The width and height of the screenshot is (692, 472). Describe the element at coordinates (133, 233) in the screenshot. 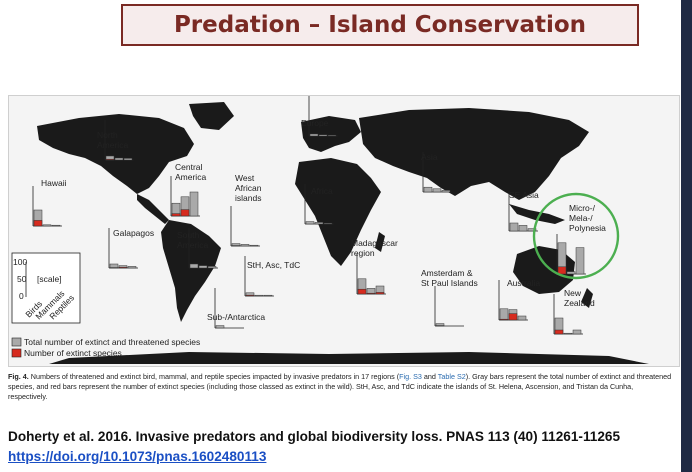

I see `region-label: Galapagos` at that location.